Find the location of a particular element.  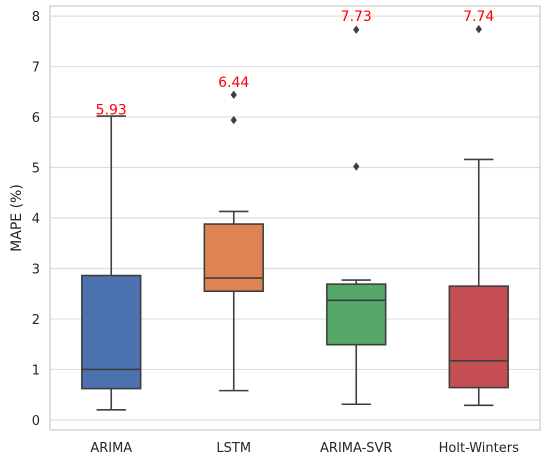

max-value-annotation: 7.74 is located at coordinates (478, 17).